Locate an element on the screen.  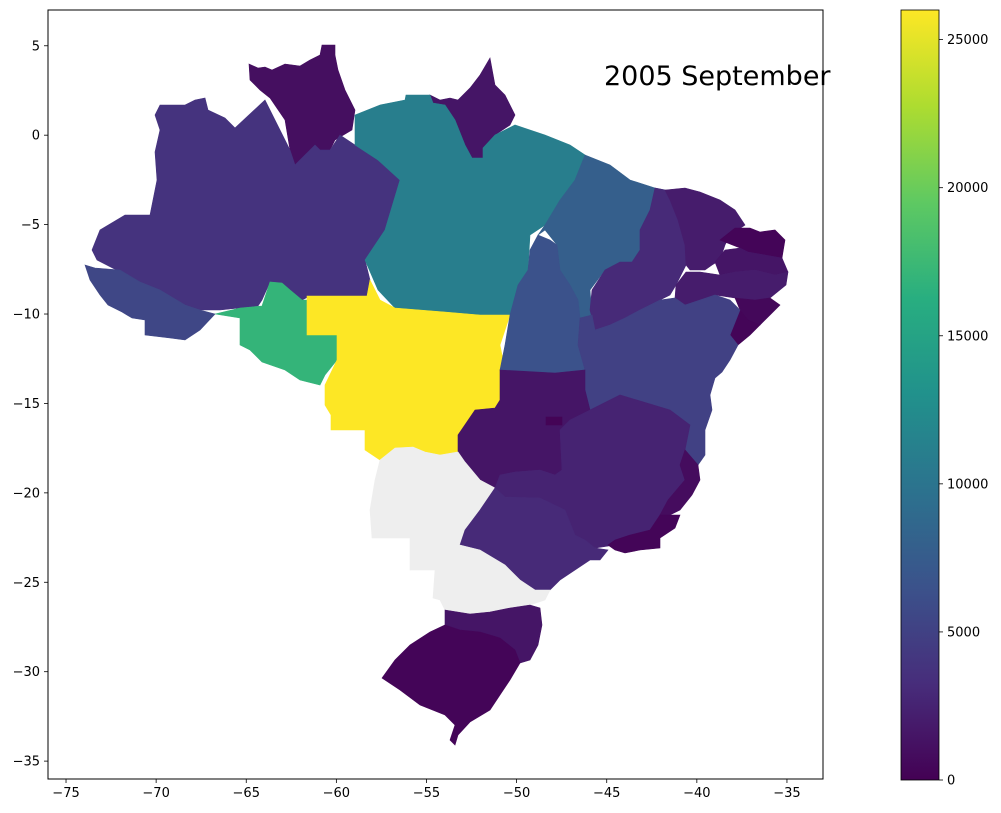
y-tick-label: −35 is located at coordinates (26, 762).